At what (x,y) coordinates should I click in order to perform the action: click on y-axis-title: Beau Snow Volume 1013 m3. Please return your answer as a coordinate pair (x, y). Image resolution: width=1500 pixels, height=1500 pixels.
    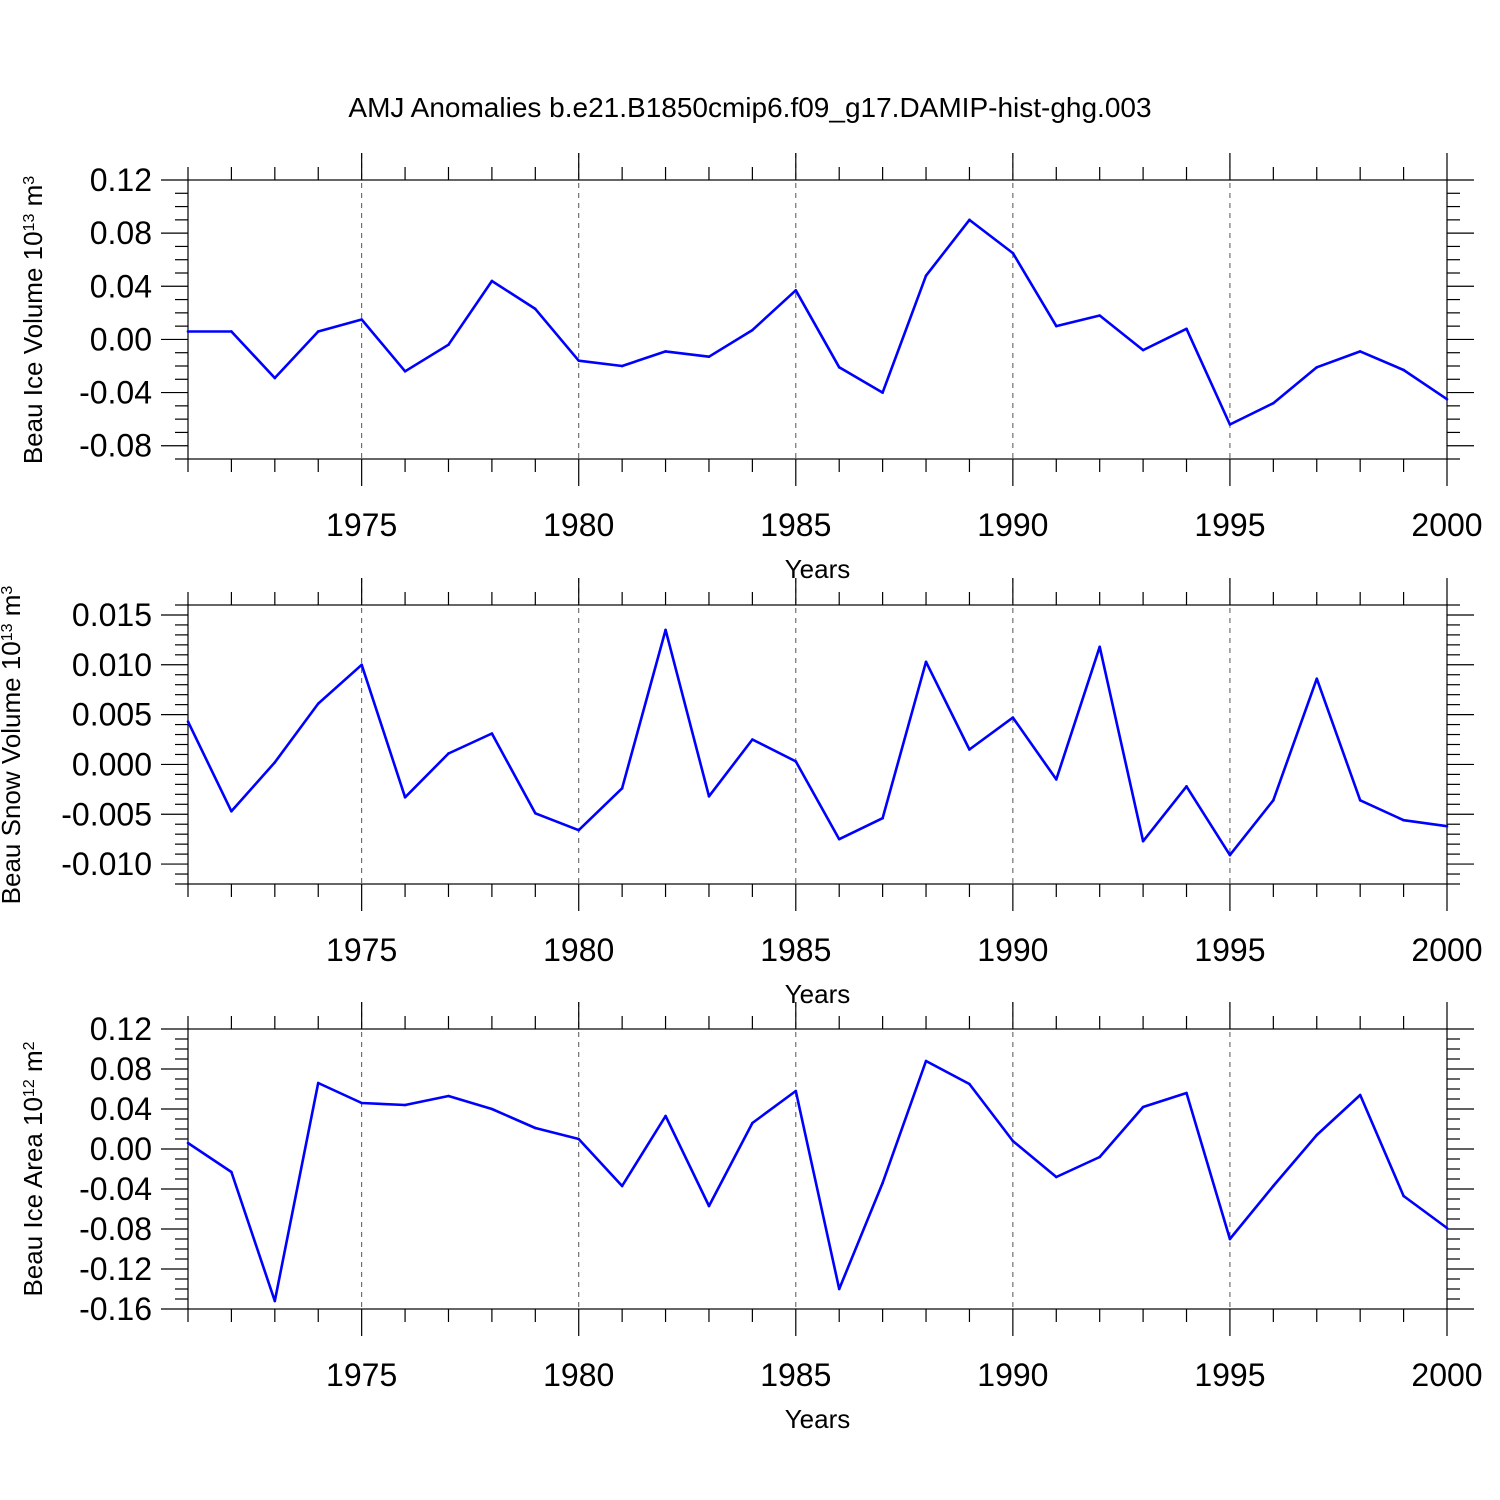
    Looking at the image, I should click on (13, 745).